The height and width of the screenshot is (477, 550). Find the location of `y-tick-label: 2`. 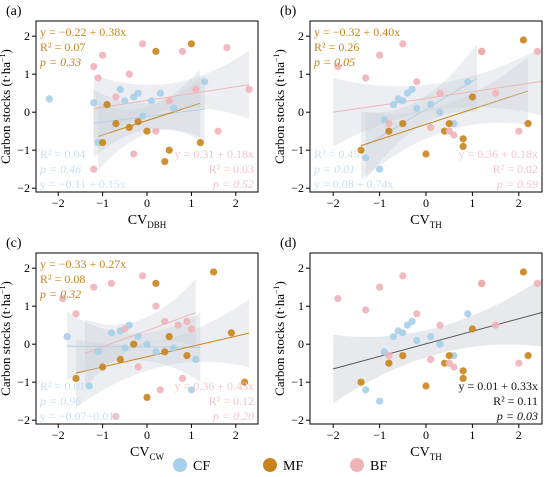

y-tick-label: 2 is located at coordinates (27, 36).